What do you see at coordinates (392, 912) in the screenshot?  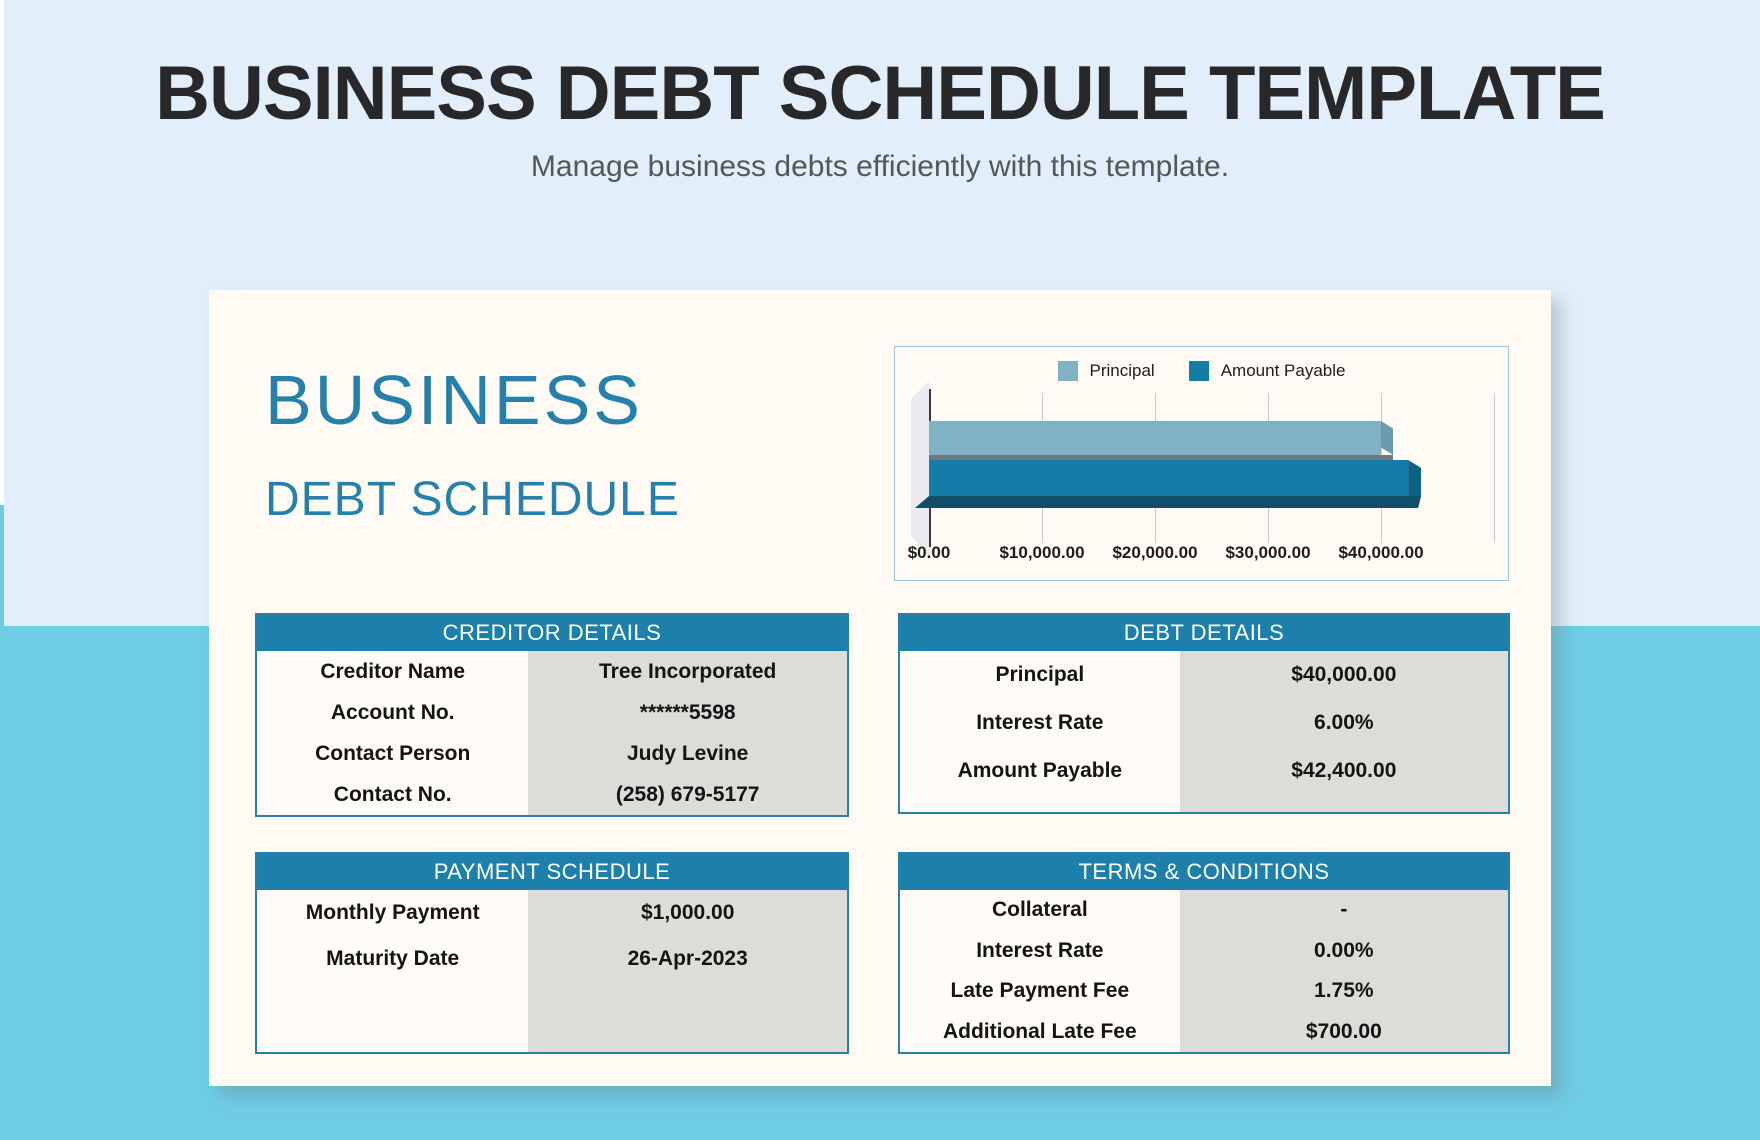 I see `row-label: Monthly Payment` at bounding box center [392, 912].